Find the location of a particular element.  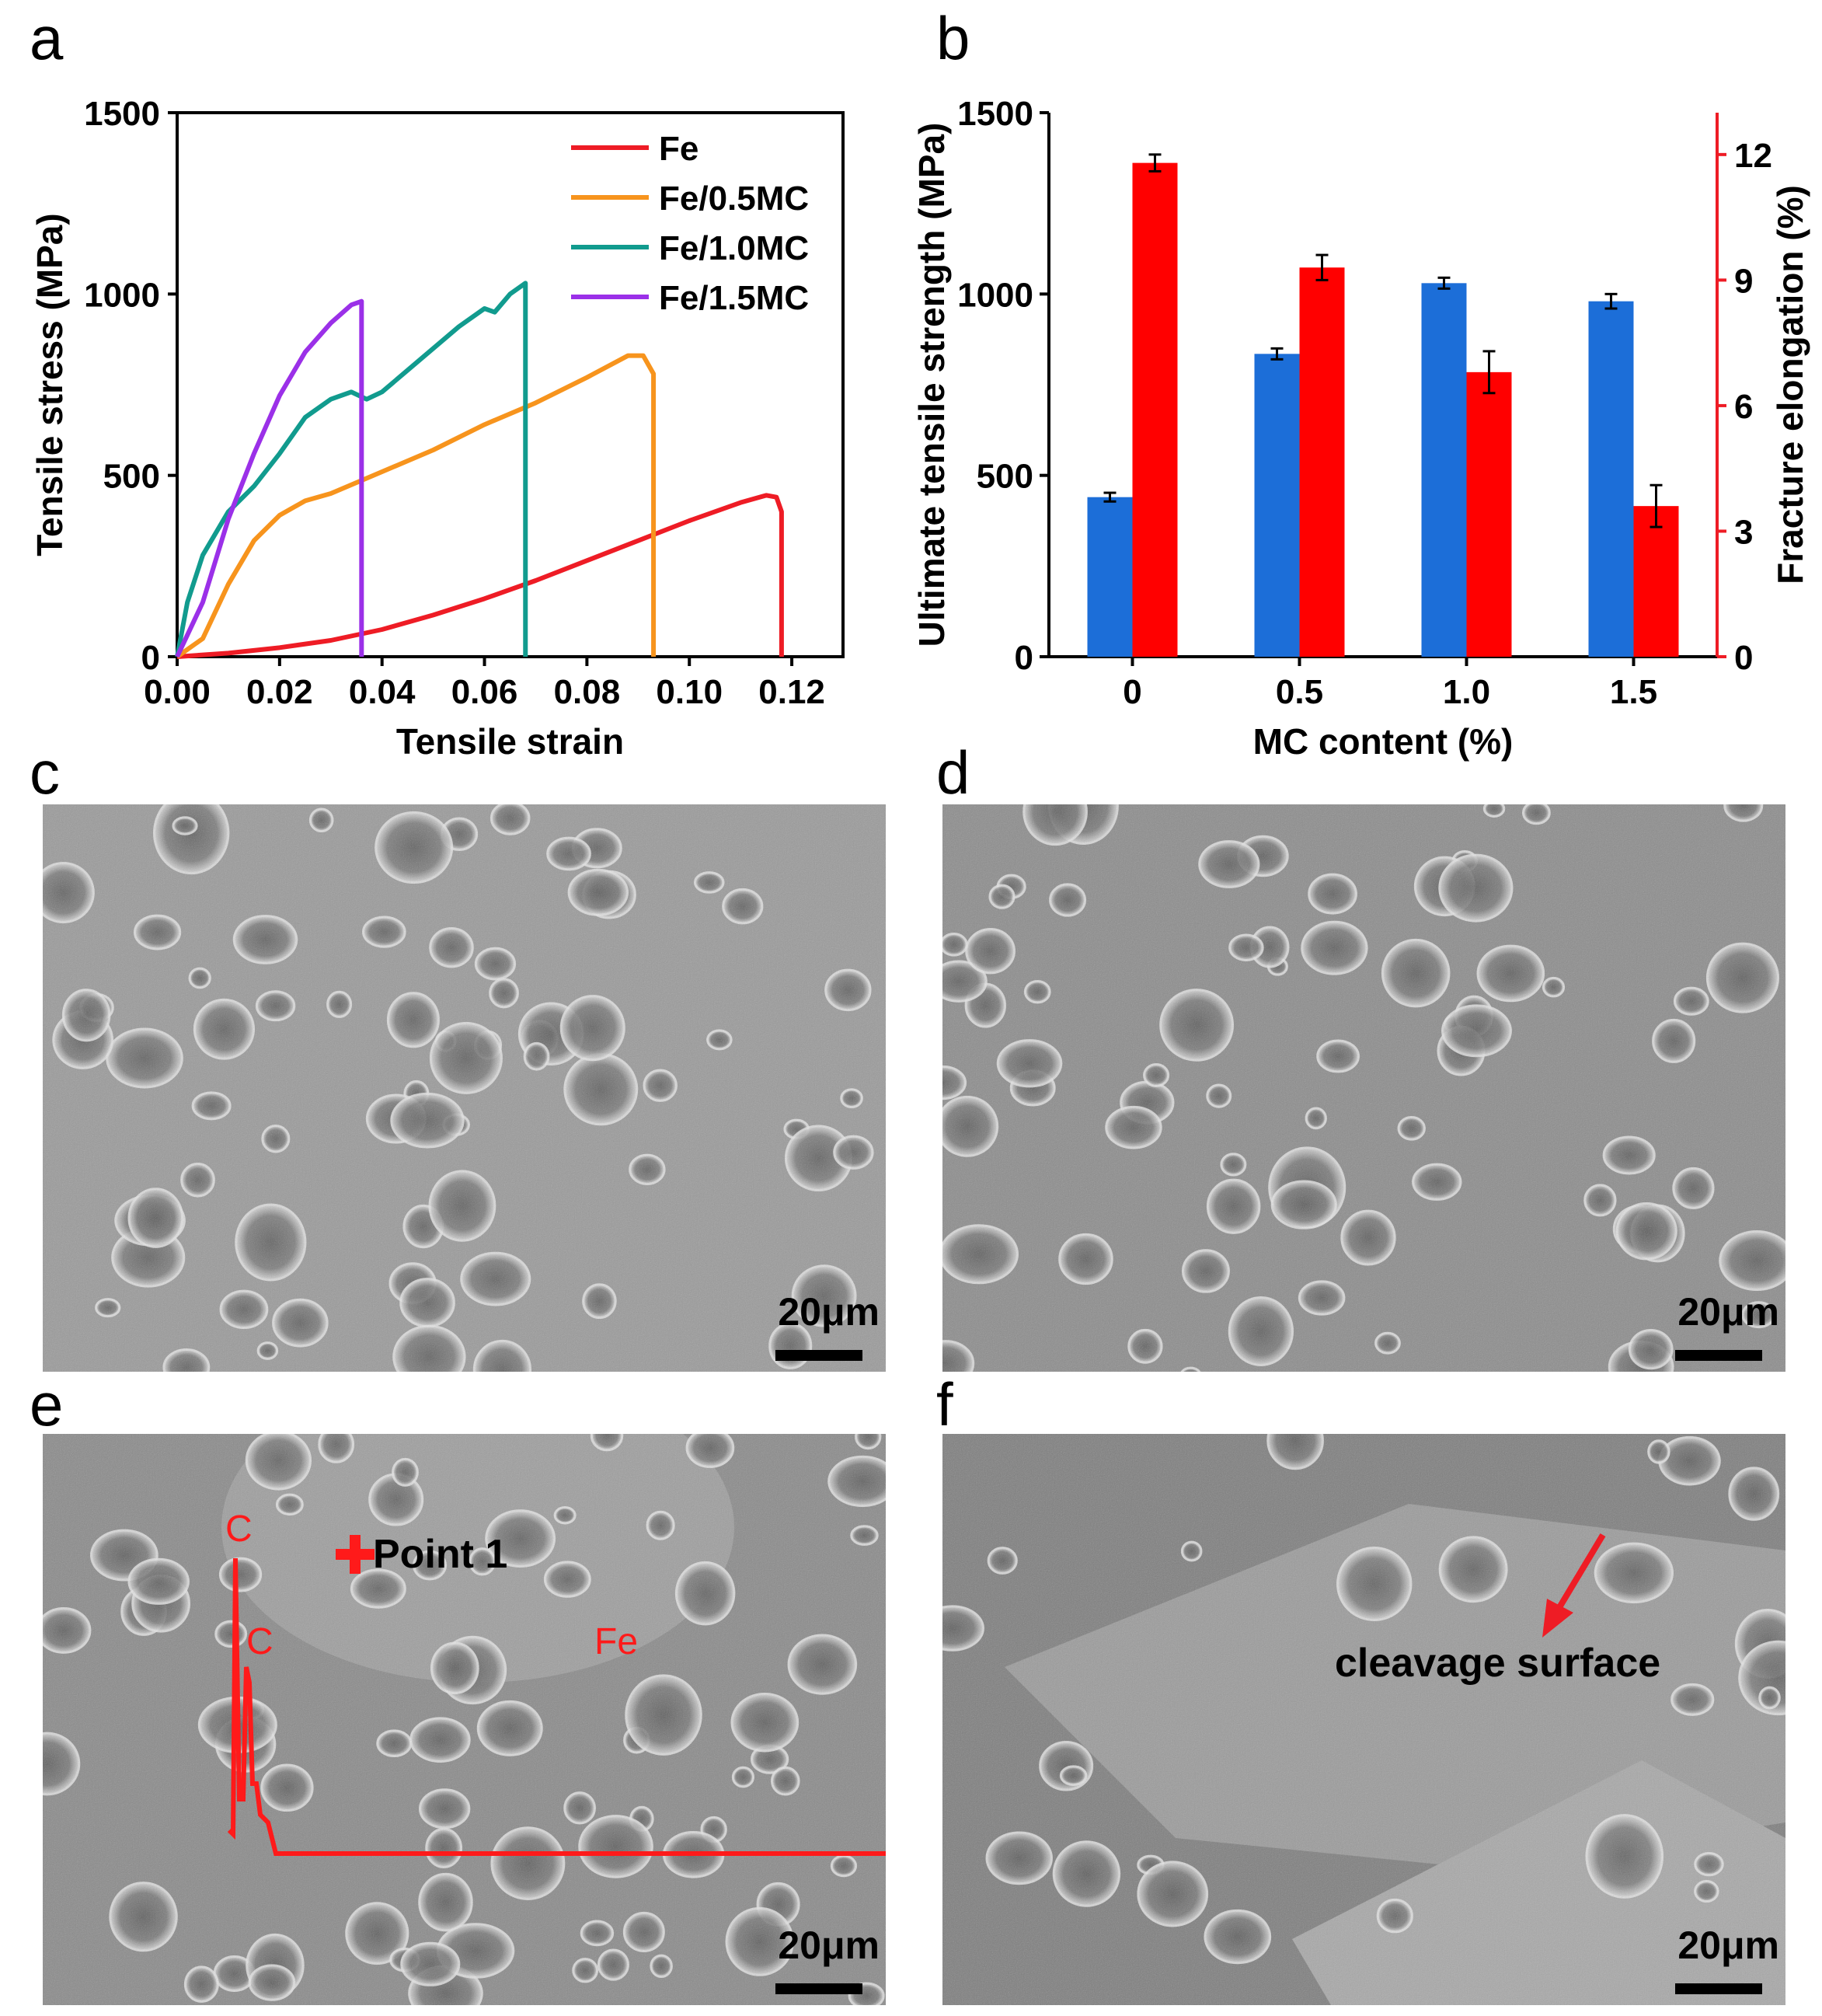

y2-tick-label: 0 is located at coordinates (1744, 658).